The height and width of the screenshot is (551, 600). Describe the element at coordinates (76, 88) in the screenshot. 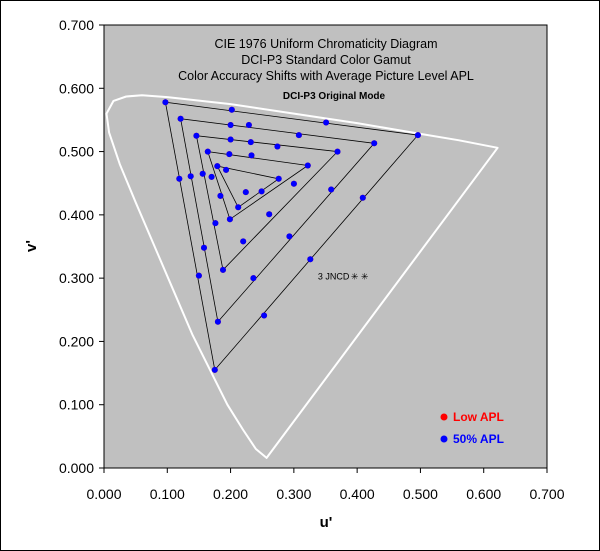

I see `y-tick-label-6: 0.600` at that location.